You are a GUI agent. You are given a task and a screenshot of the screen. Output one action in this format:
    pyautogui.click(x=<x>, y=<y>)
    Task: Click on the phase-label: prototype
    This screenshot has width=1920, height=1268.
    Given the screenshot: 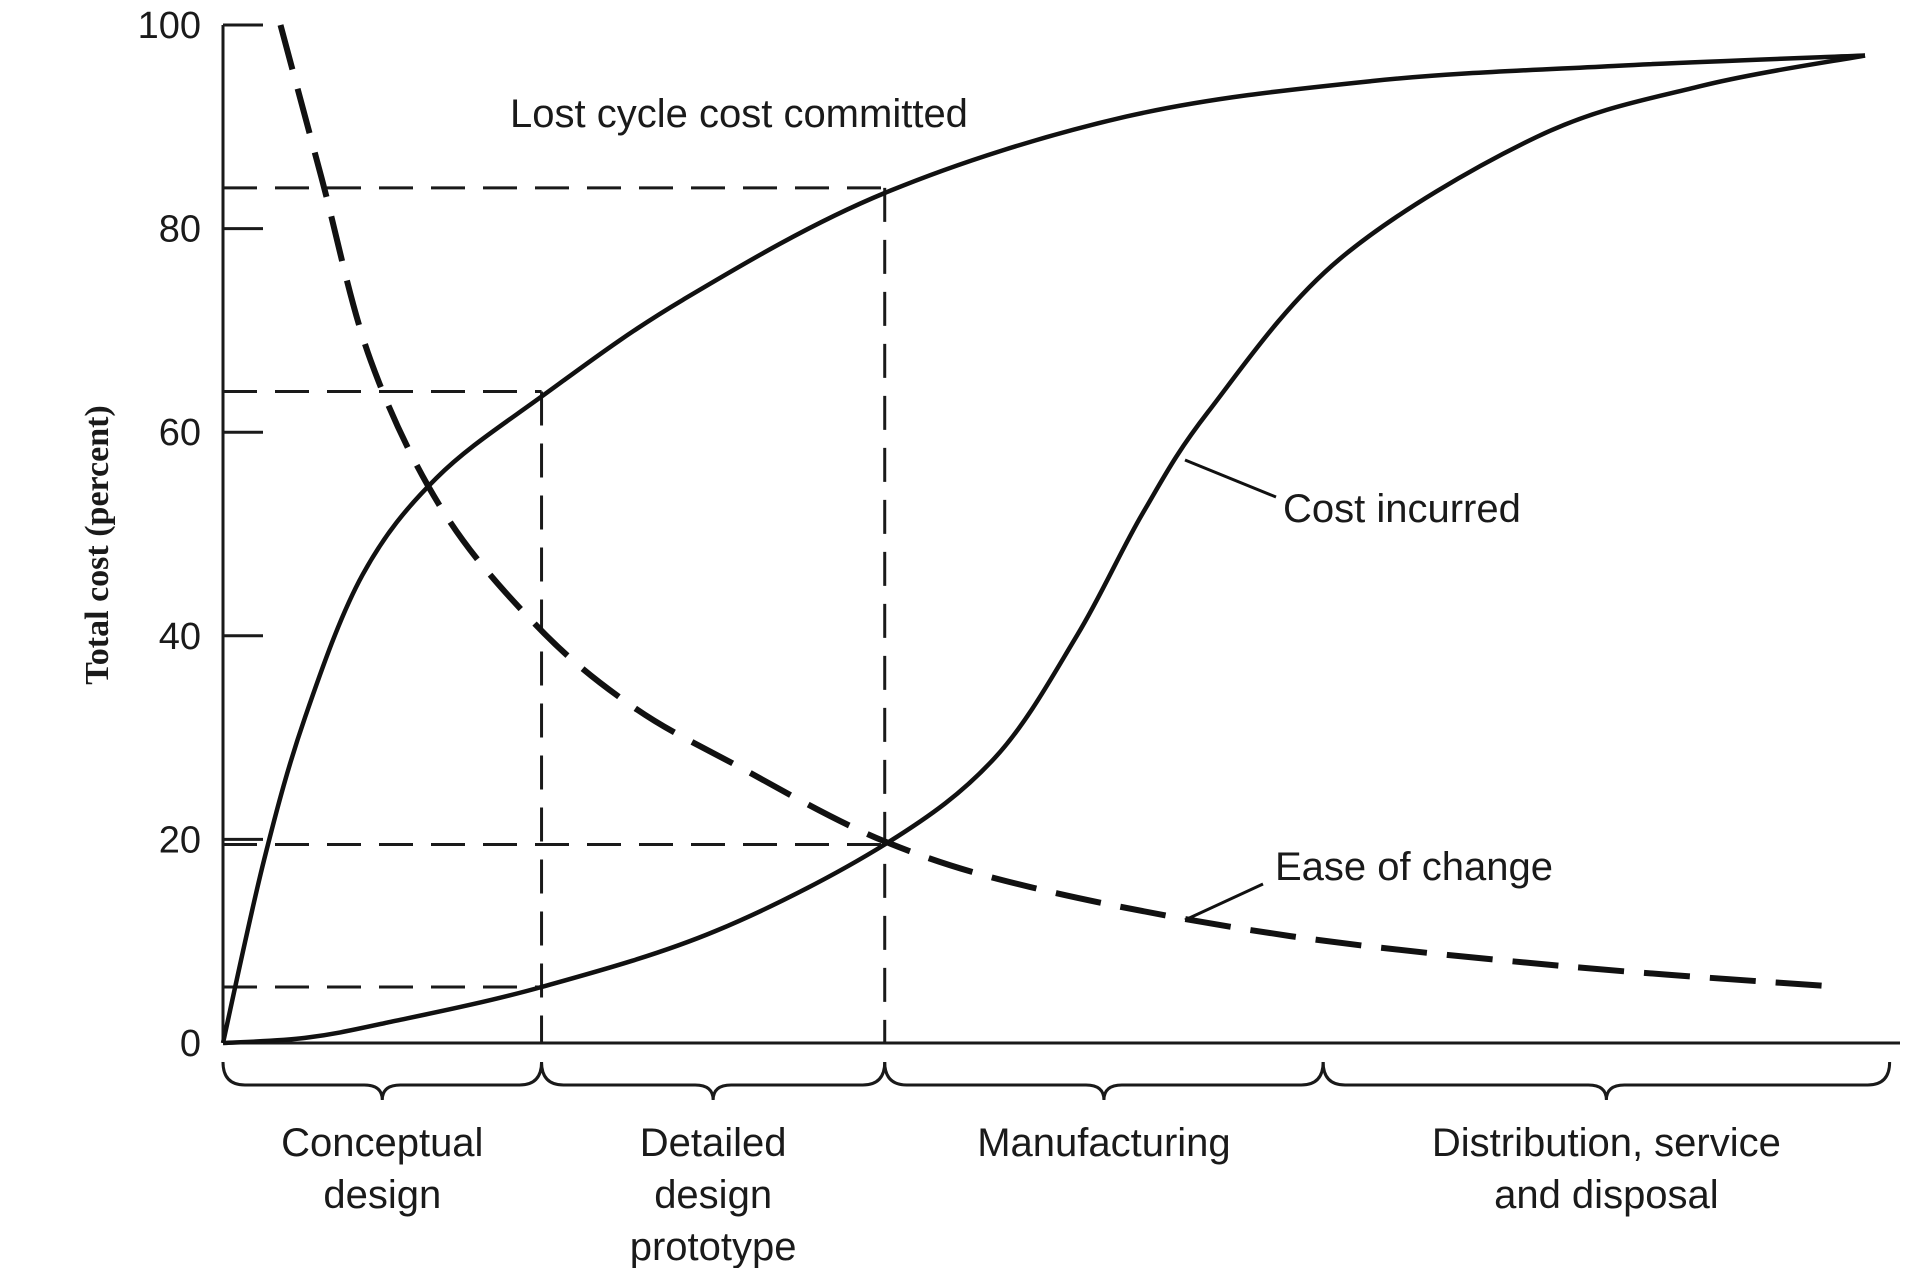 What is the action you would take?
    pyautogui.click(x=713, y=1246)
    